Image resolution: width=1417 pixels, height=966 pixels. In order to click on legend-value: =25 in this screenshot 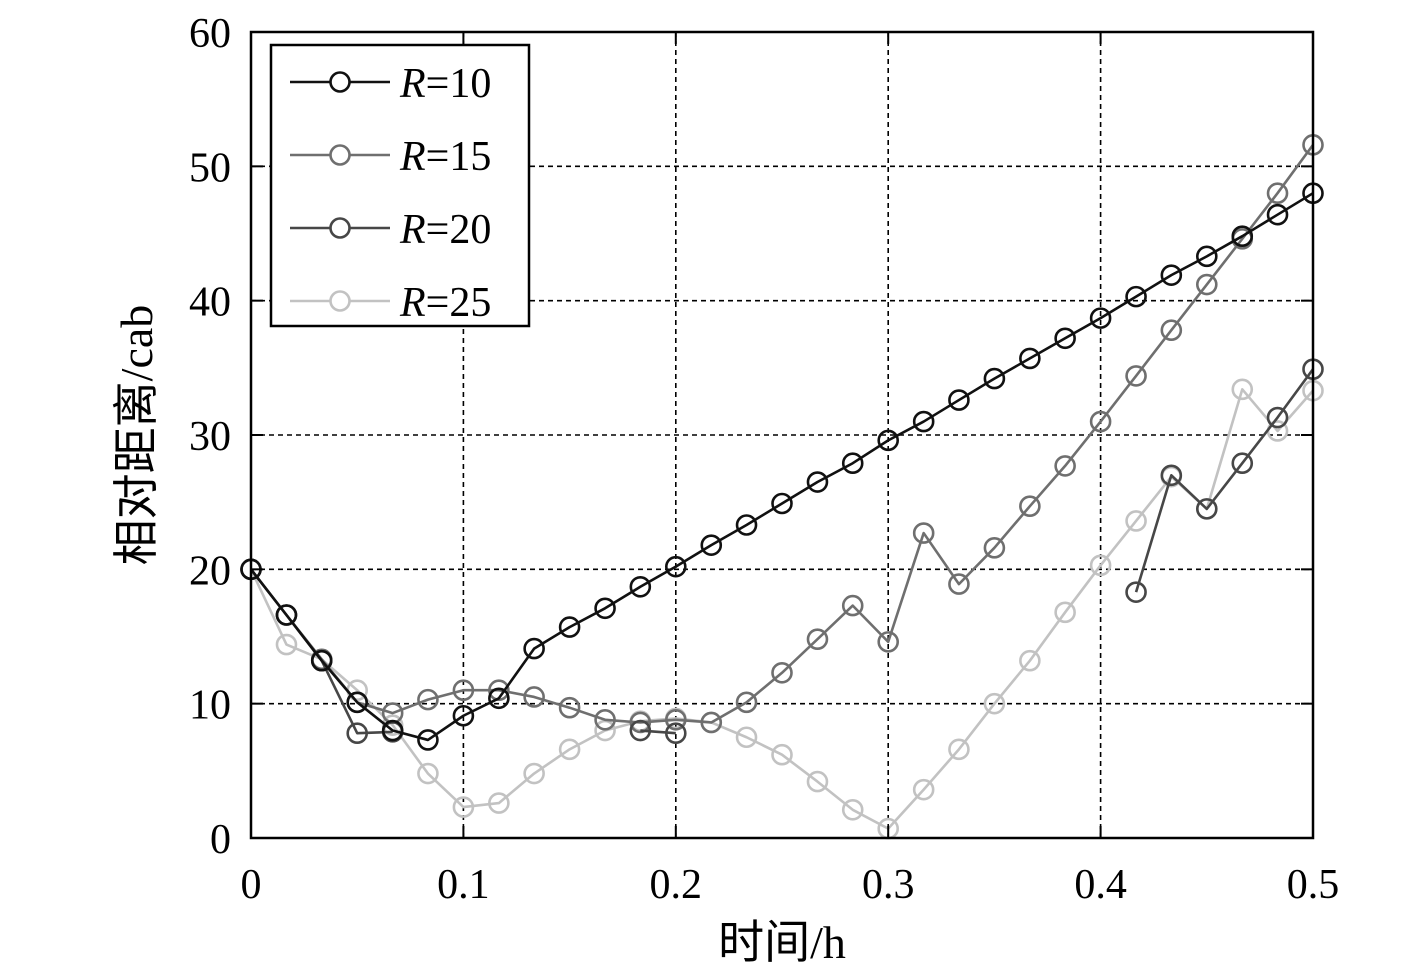, I will do `click(459, 303)`.